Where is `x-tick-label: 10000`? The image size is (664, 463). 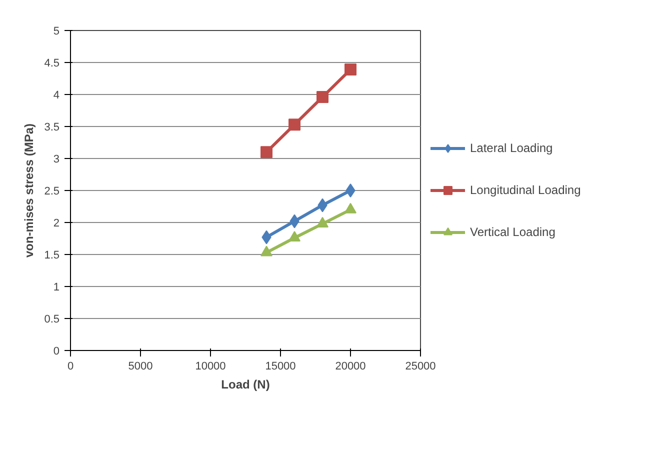
x-tick-label: 10000 is located at coordinates (210, 366).